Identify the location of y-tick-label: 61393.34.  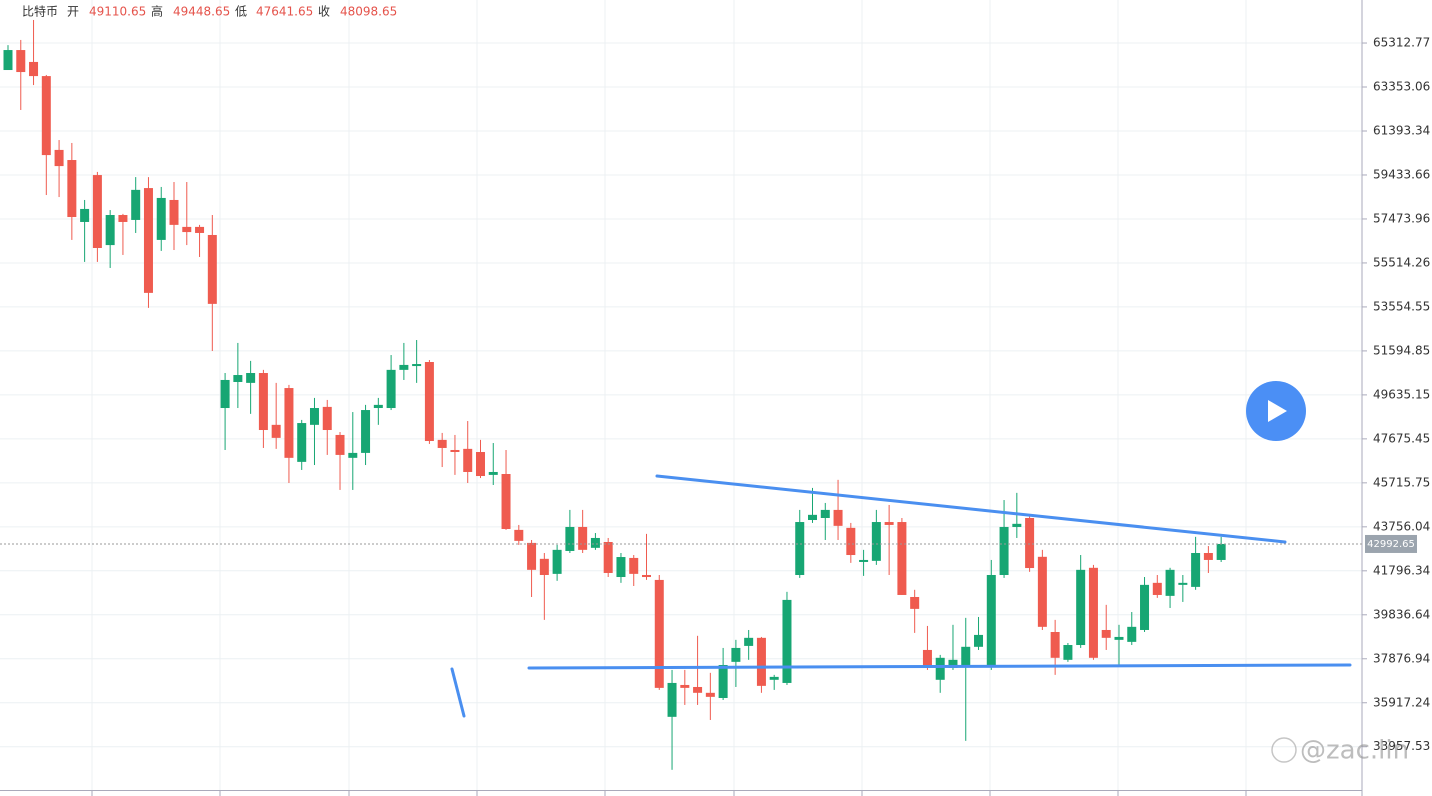
(1401, 130).